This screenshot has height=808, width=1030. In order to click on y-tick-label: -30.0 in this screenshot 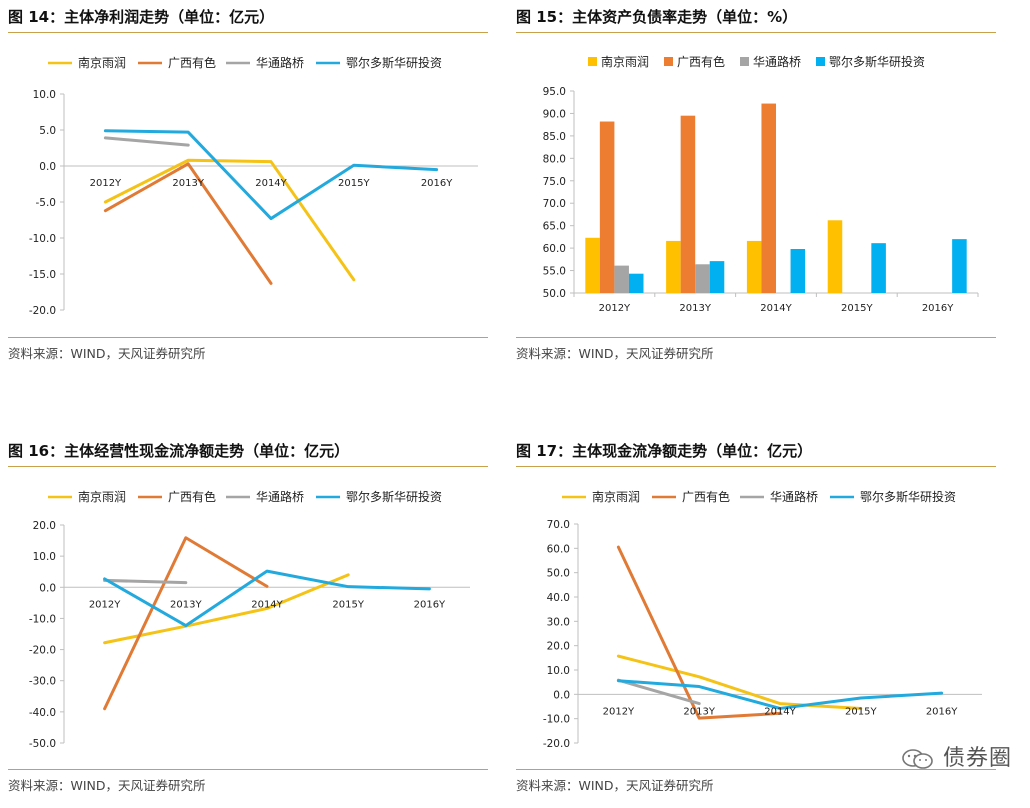, I will do `click(42, 682)`.